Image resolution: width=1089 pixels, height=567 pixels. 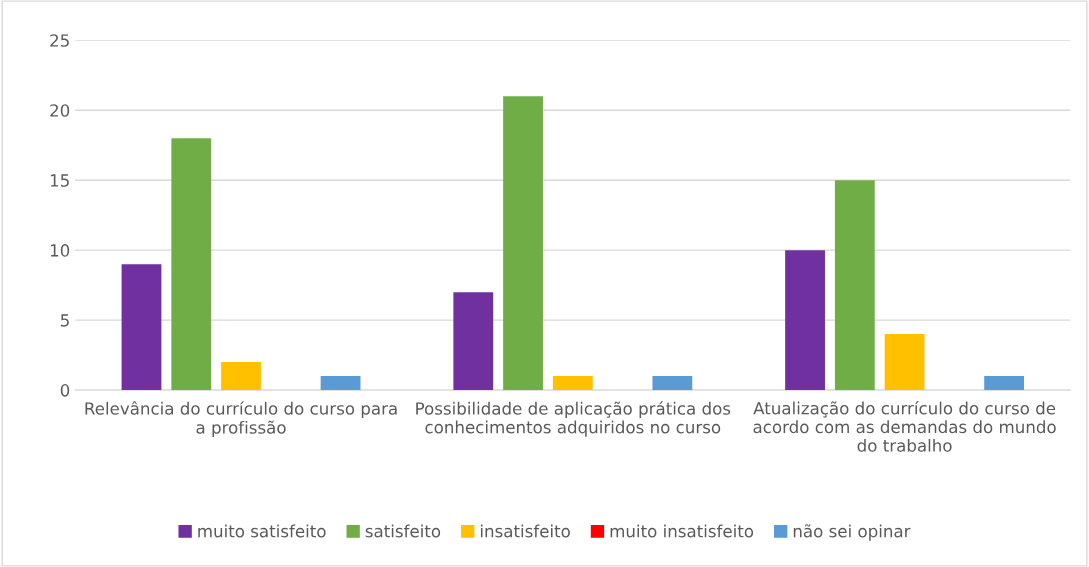 What do you see at coordinates (682, 531) in the screenshot?
I see `legend-label: muito insatisfeito` at bounding box center [682, 531].